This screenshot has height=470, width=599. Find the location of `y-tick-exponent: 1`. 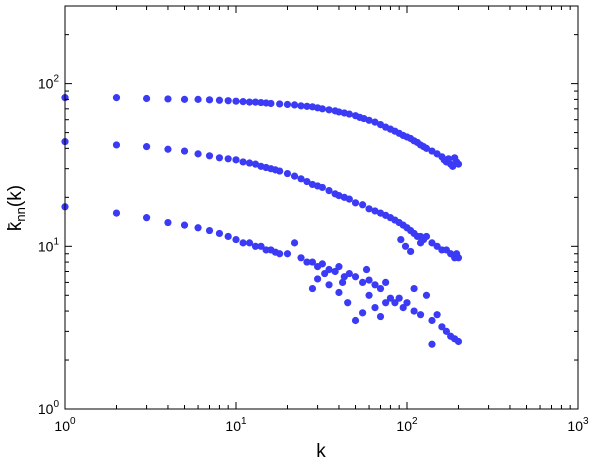

y-tick-exponent: 1 is located at coordinates (56, 241).